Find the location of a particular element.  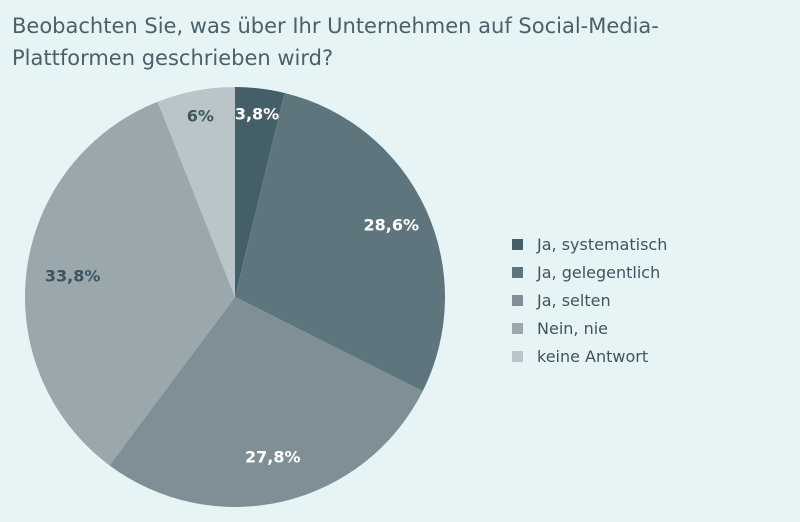

legend-label: keine Antwort is located at coordinates (593, 356).